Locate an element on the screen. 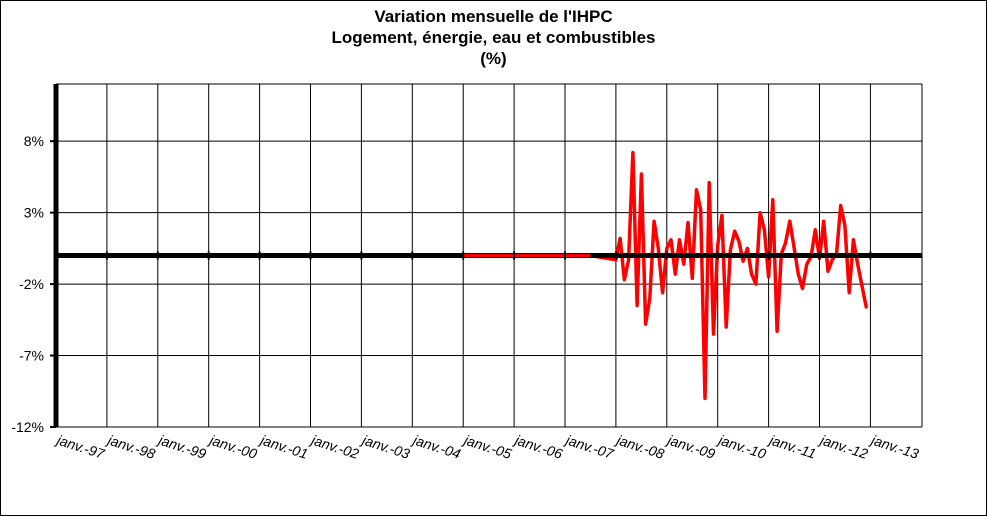 Image resolution: width=987 pixels, height=516 pixels. x-tick-label: janv.-10 is located at coordinates (741, 446).